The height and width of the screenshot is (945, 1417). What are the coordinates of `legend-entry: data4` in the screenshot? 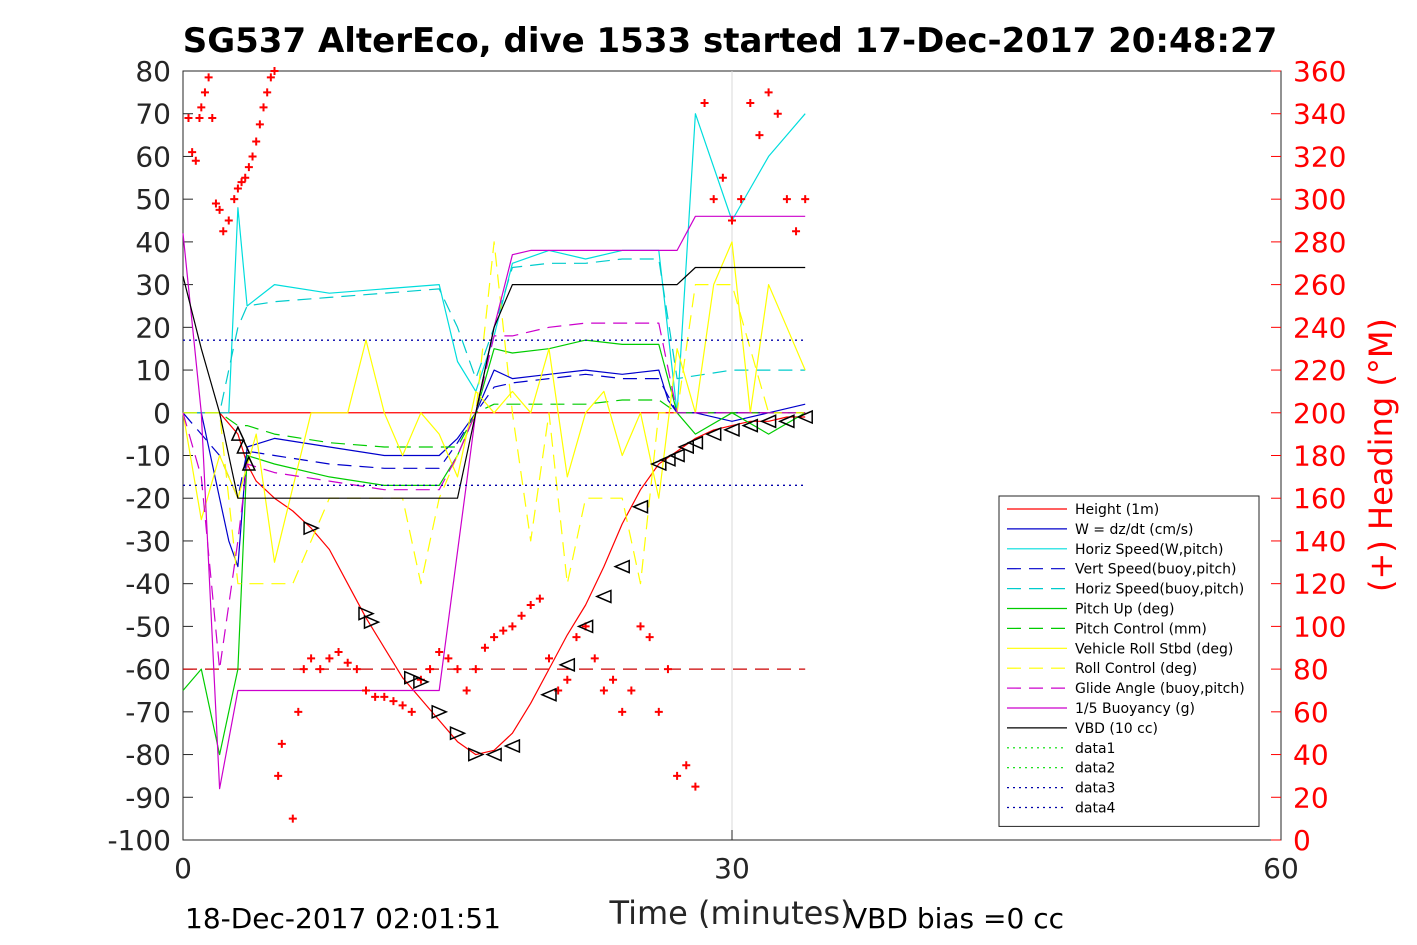 It's located at (1095, 809).